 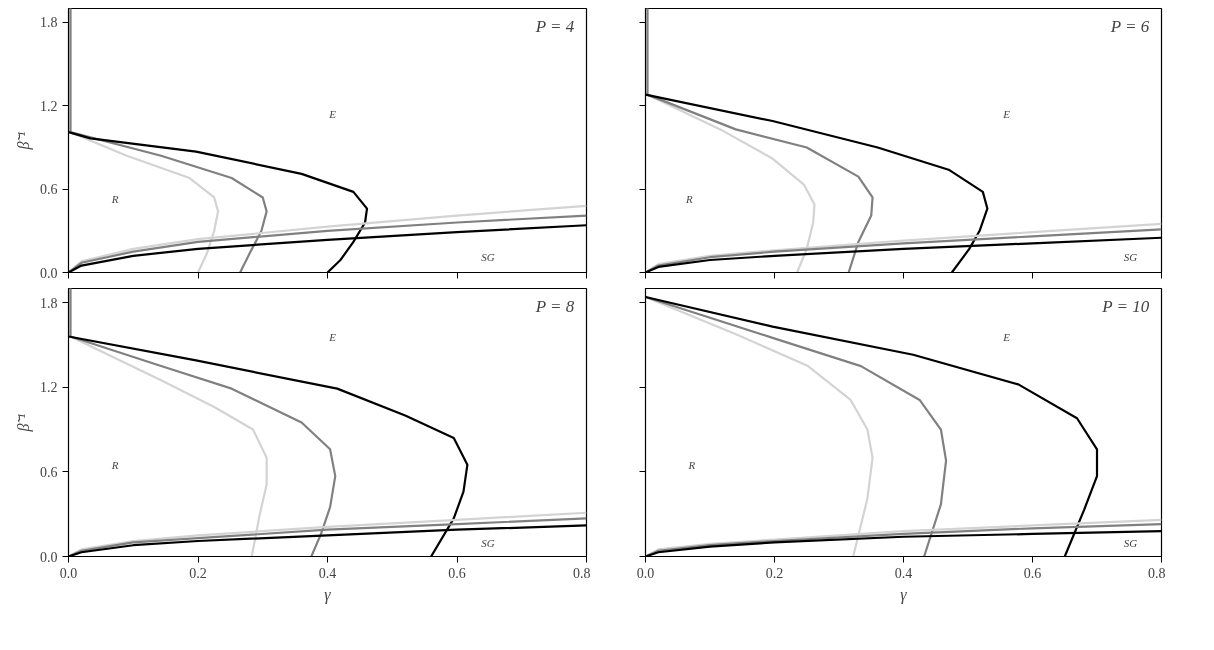 I want to click on annotation: P = 8, so click(x=554, y=306).